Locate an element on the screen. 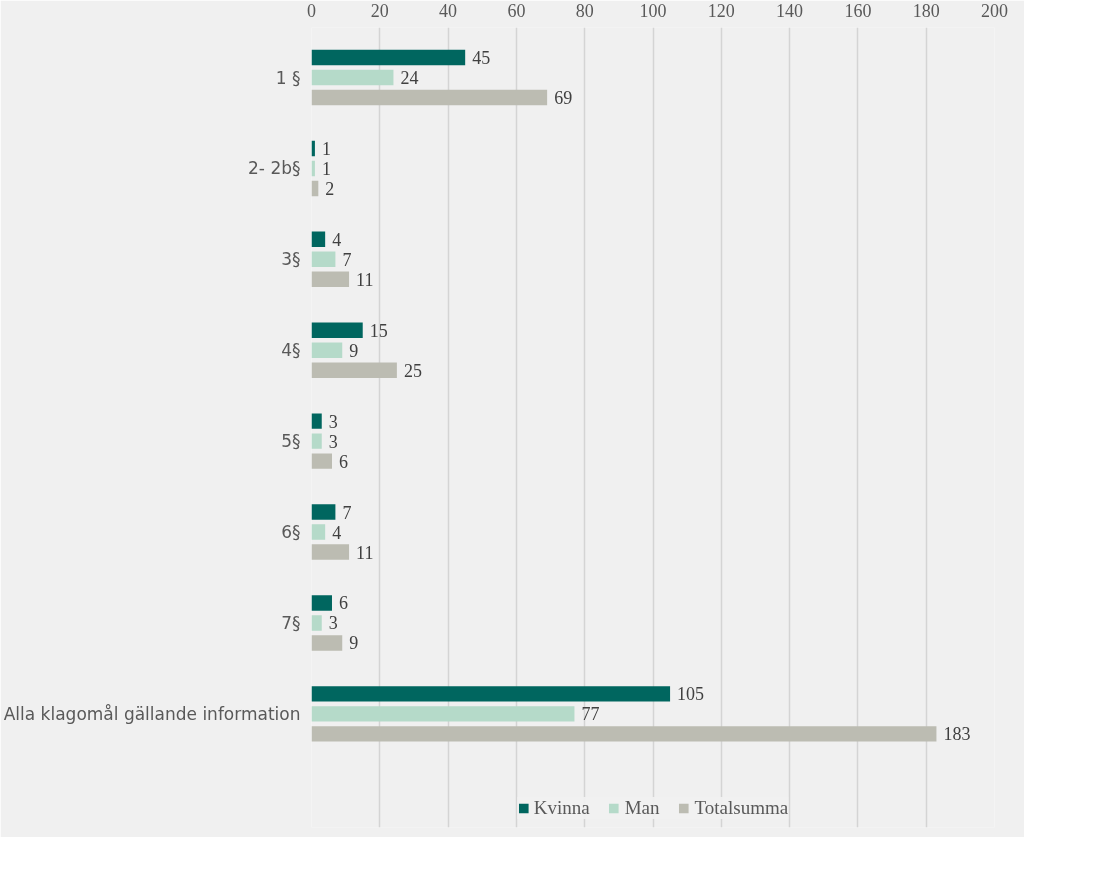 This screenshot has width=1115, height=886. y-tick-label: 3§ is located at coordinates (291, 259).